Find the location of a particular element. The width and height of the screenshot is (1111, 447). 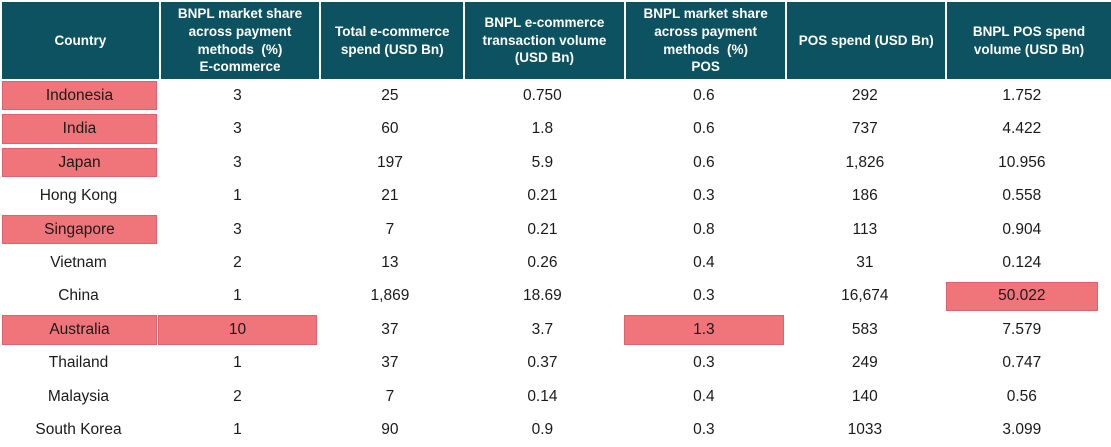

table-row: Thailand 1 37 0.37 0.3 249 0.747 is located at coordinates (555, 363).